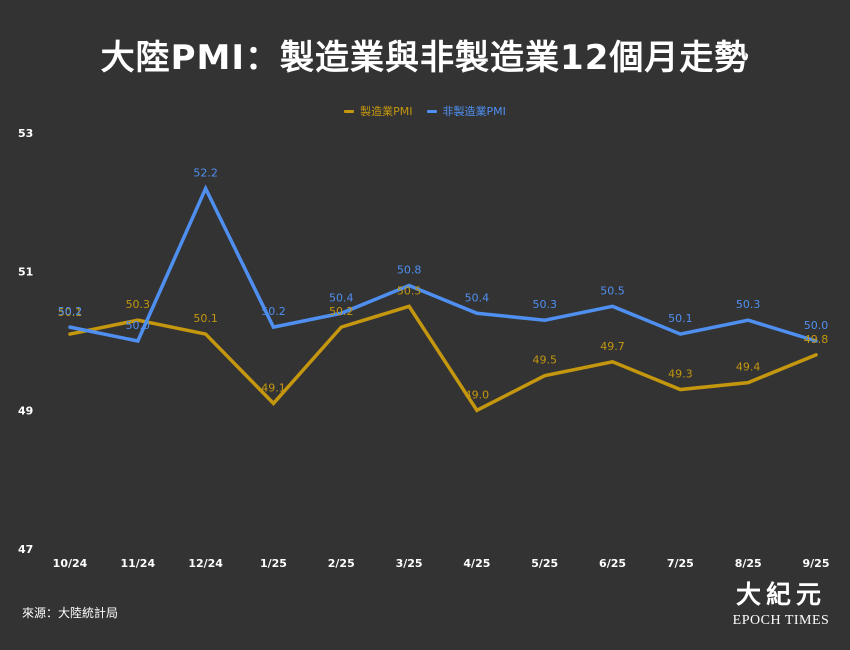 The height and width of the screenshot is (650, 850). Describe the element at coordinates (443, 358) in the screenshot. I see `series-line-manufacturing` at that location.